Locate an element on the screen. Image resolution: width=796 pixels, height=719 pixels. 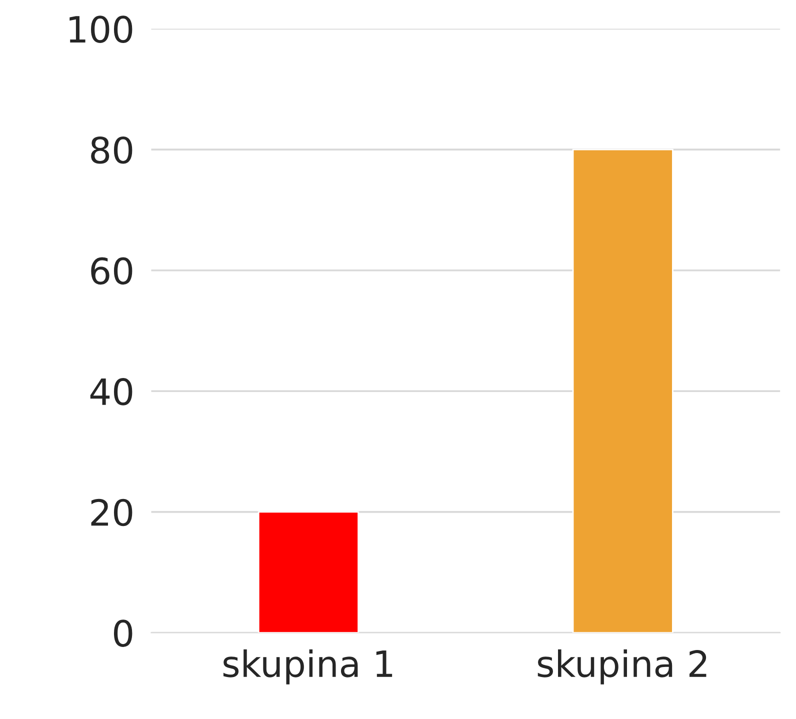
y-tick-label: 40 is located at coordinates (111, 392).